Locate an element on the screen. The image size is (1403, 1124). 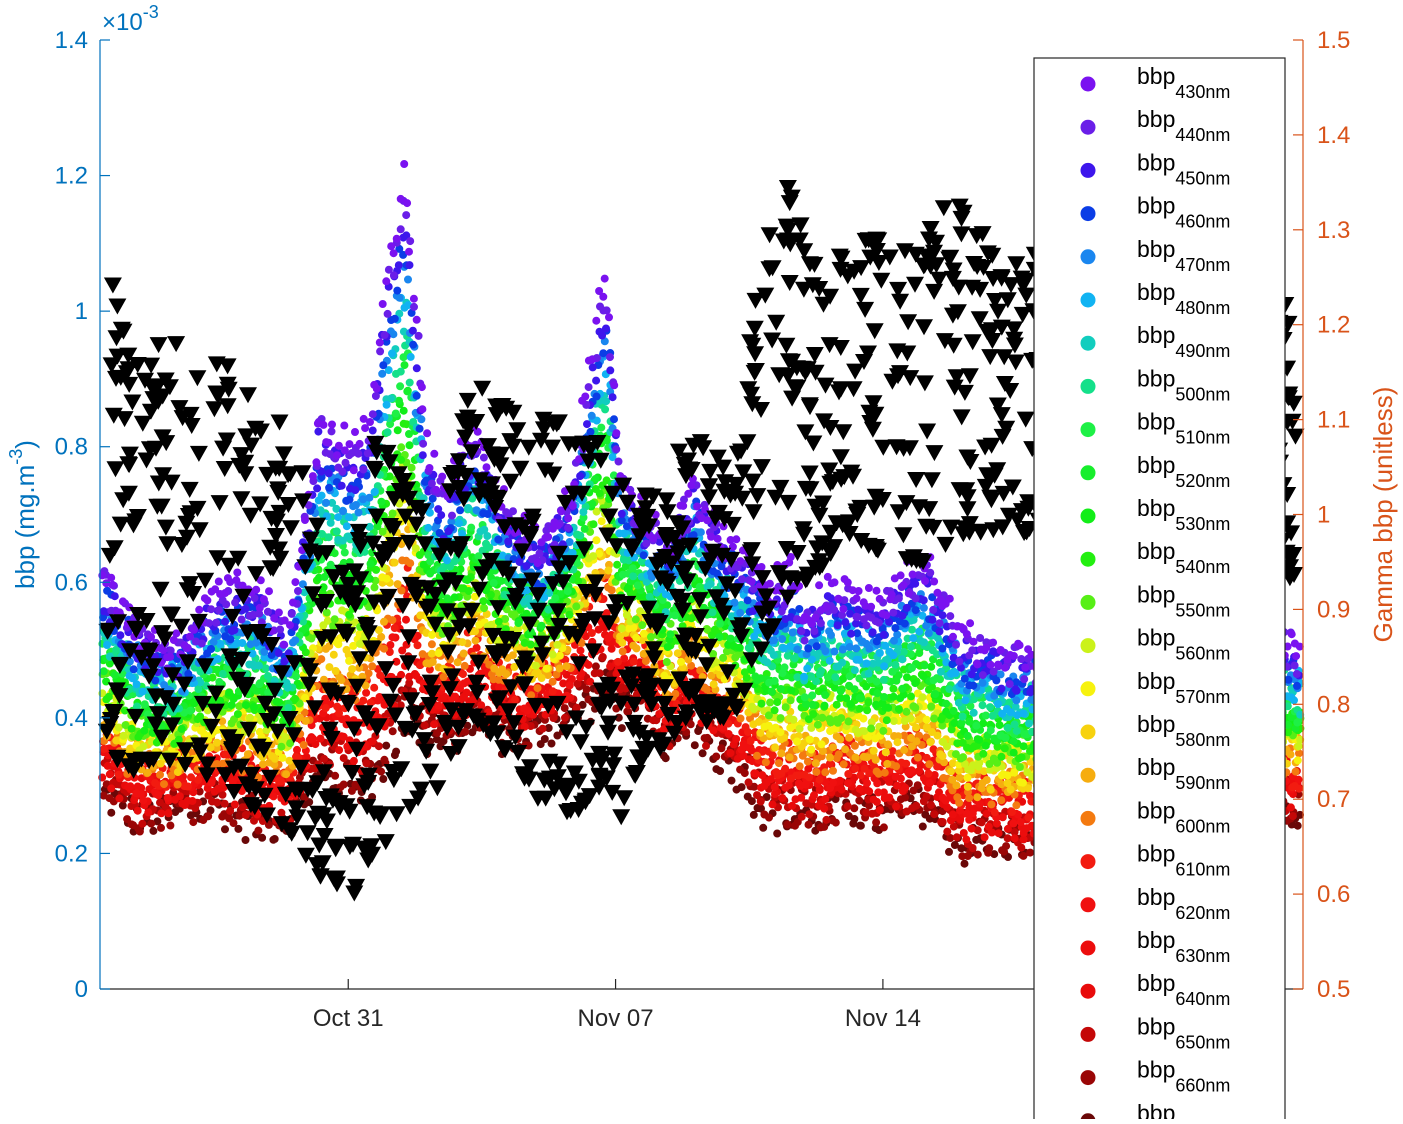
legend-entry: bbp590nm is located at coordinates (1155, 773).